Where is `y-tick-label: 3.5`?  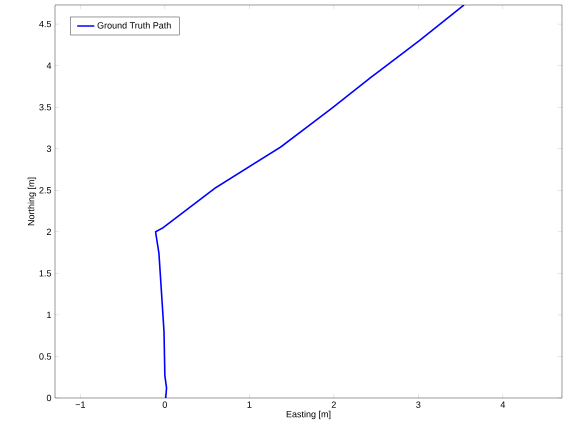
y-tick-label: 3.5 is located at coordinates (45, 107).